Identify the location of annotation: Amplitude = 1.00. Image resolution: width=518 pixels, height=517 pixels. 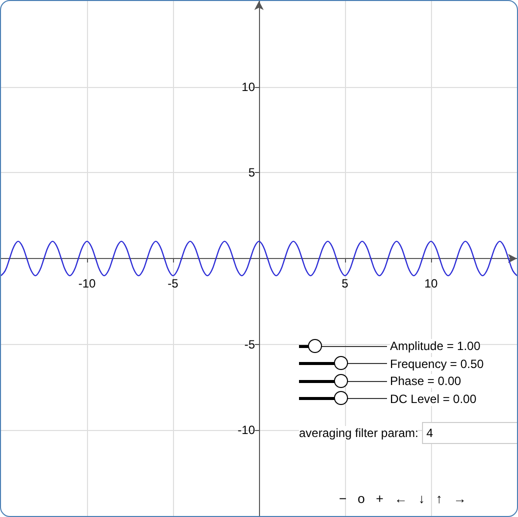
(435, 346).